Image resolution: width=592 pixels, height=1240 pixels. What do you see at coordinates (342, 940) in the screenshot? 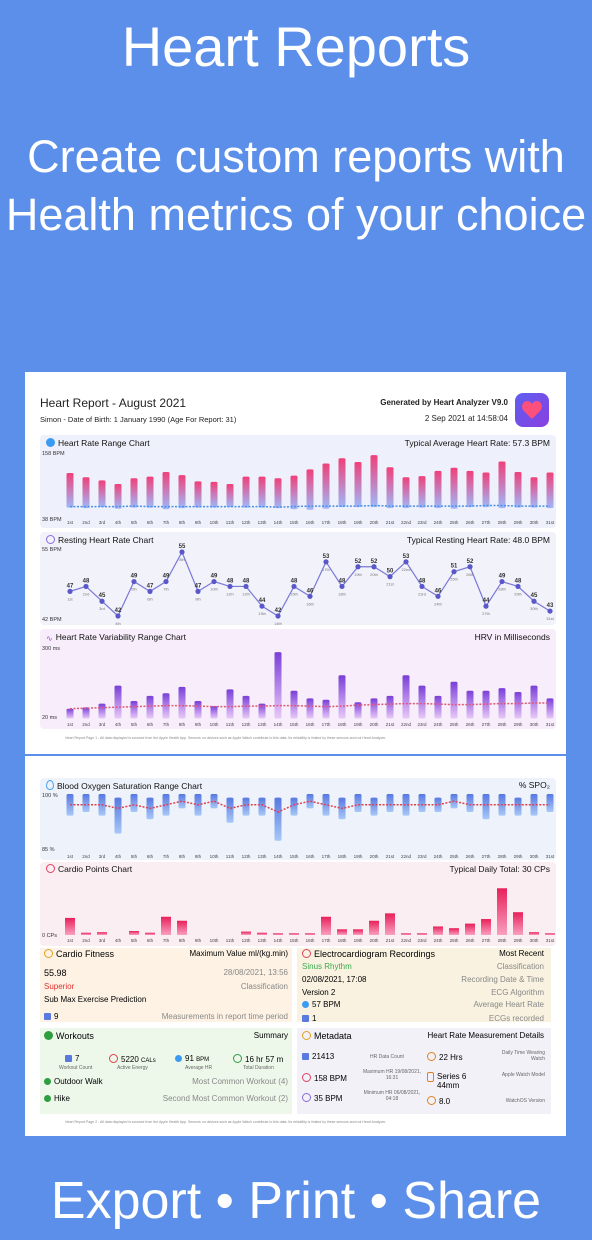
I see `x-tick-label: 18th` at bounding box center [342, 940].